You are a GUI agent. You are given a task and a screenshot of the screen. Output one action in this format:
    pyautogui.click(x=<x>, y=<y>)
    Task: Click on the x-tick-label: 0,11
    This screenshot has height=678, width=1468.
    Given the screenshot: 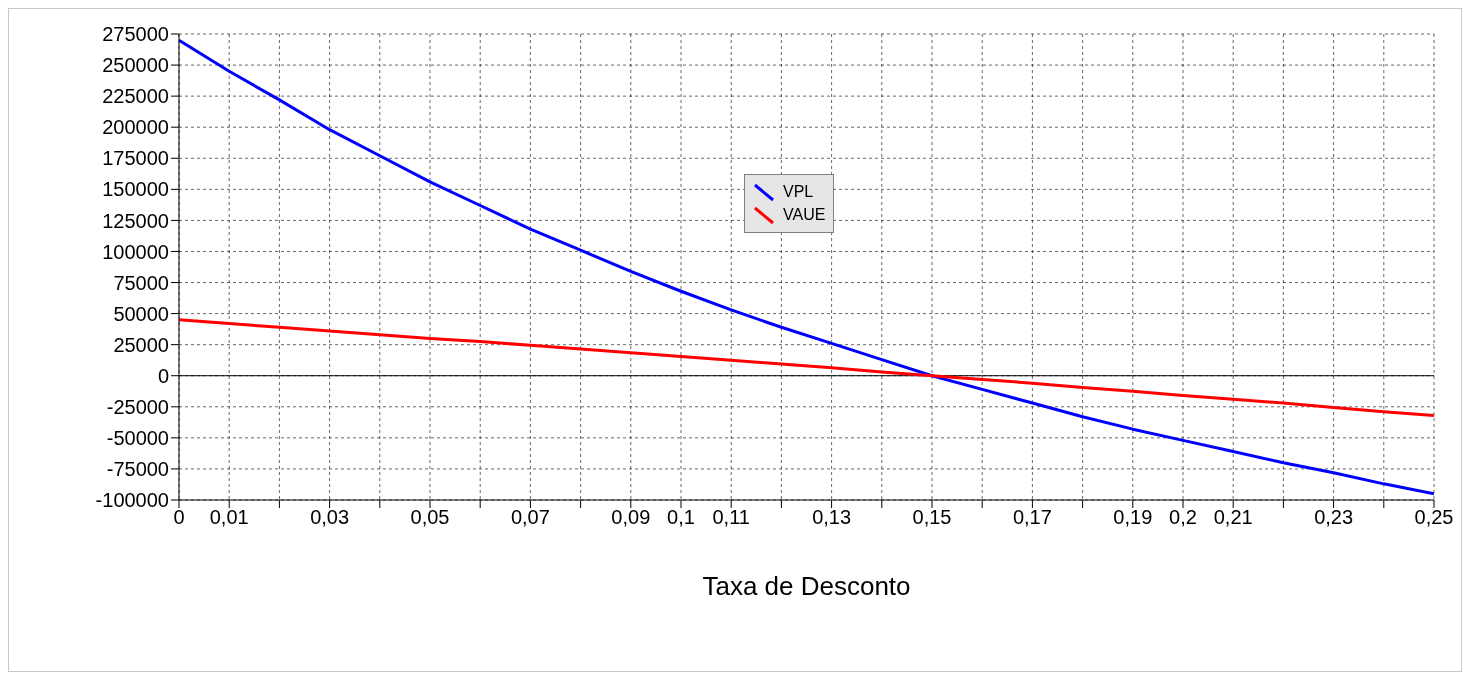 What is the action you would take?
    pyautogui.click(x=731, y=517)
    